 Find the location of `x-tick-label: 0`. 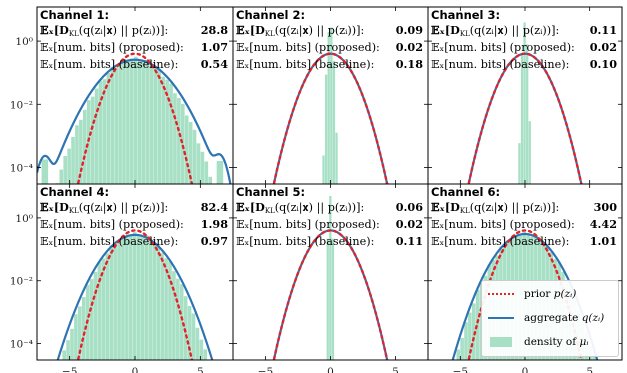

x-tick-label: 0 is located at coordinates (135, 369).